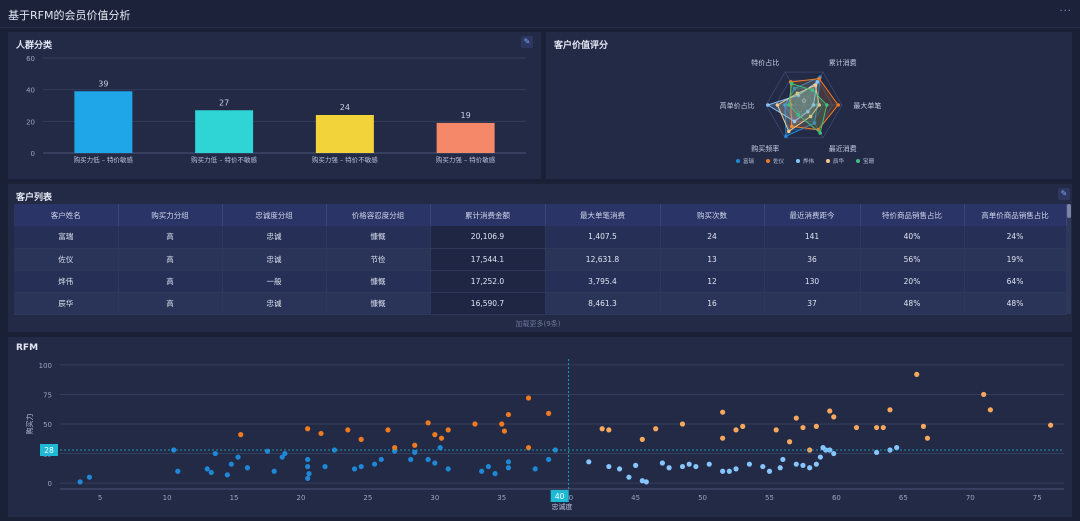  What do you see at coordinates (843, 148) in the screenshot?
I see `radar-axis-label: 最近消费` at bounding box center [843, 148].